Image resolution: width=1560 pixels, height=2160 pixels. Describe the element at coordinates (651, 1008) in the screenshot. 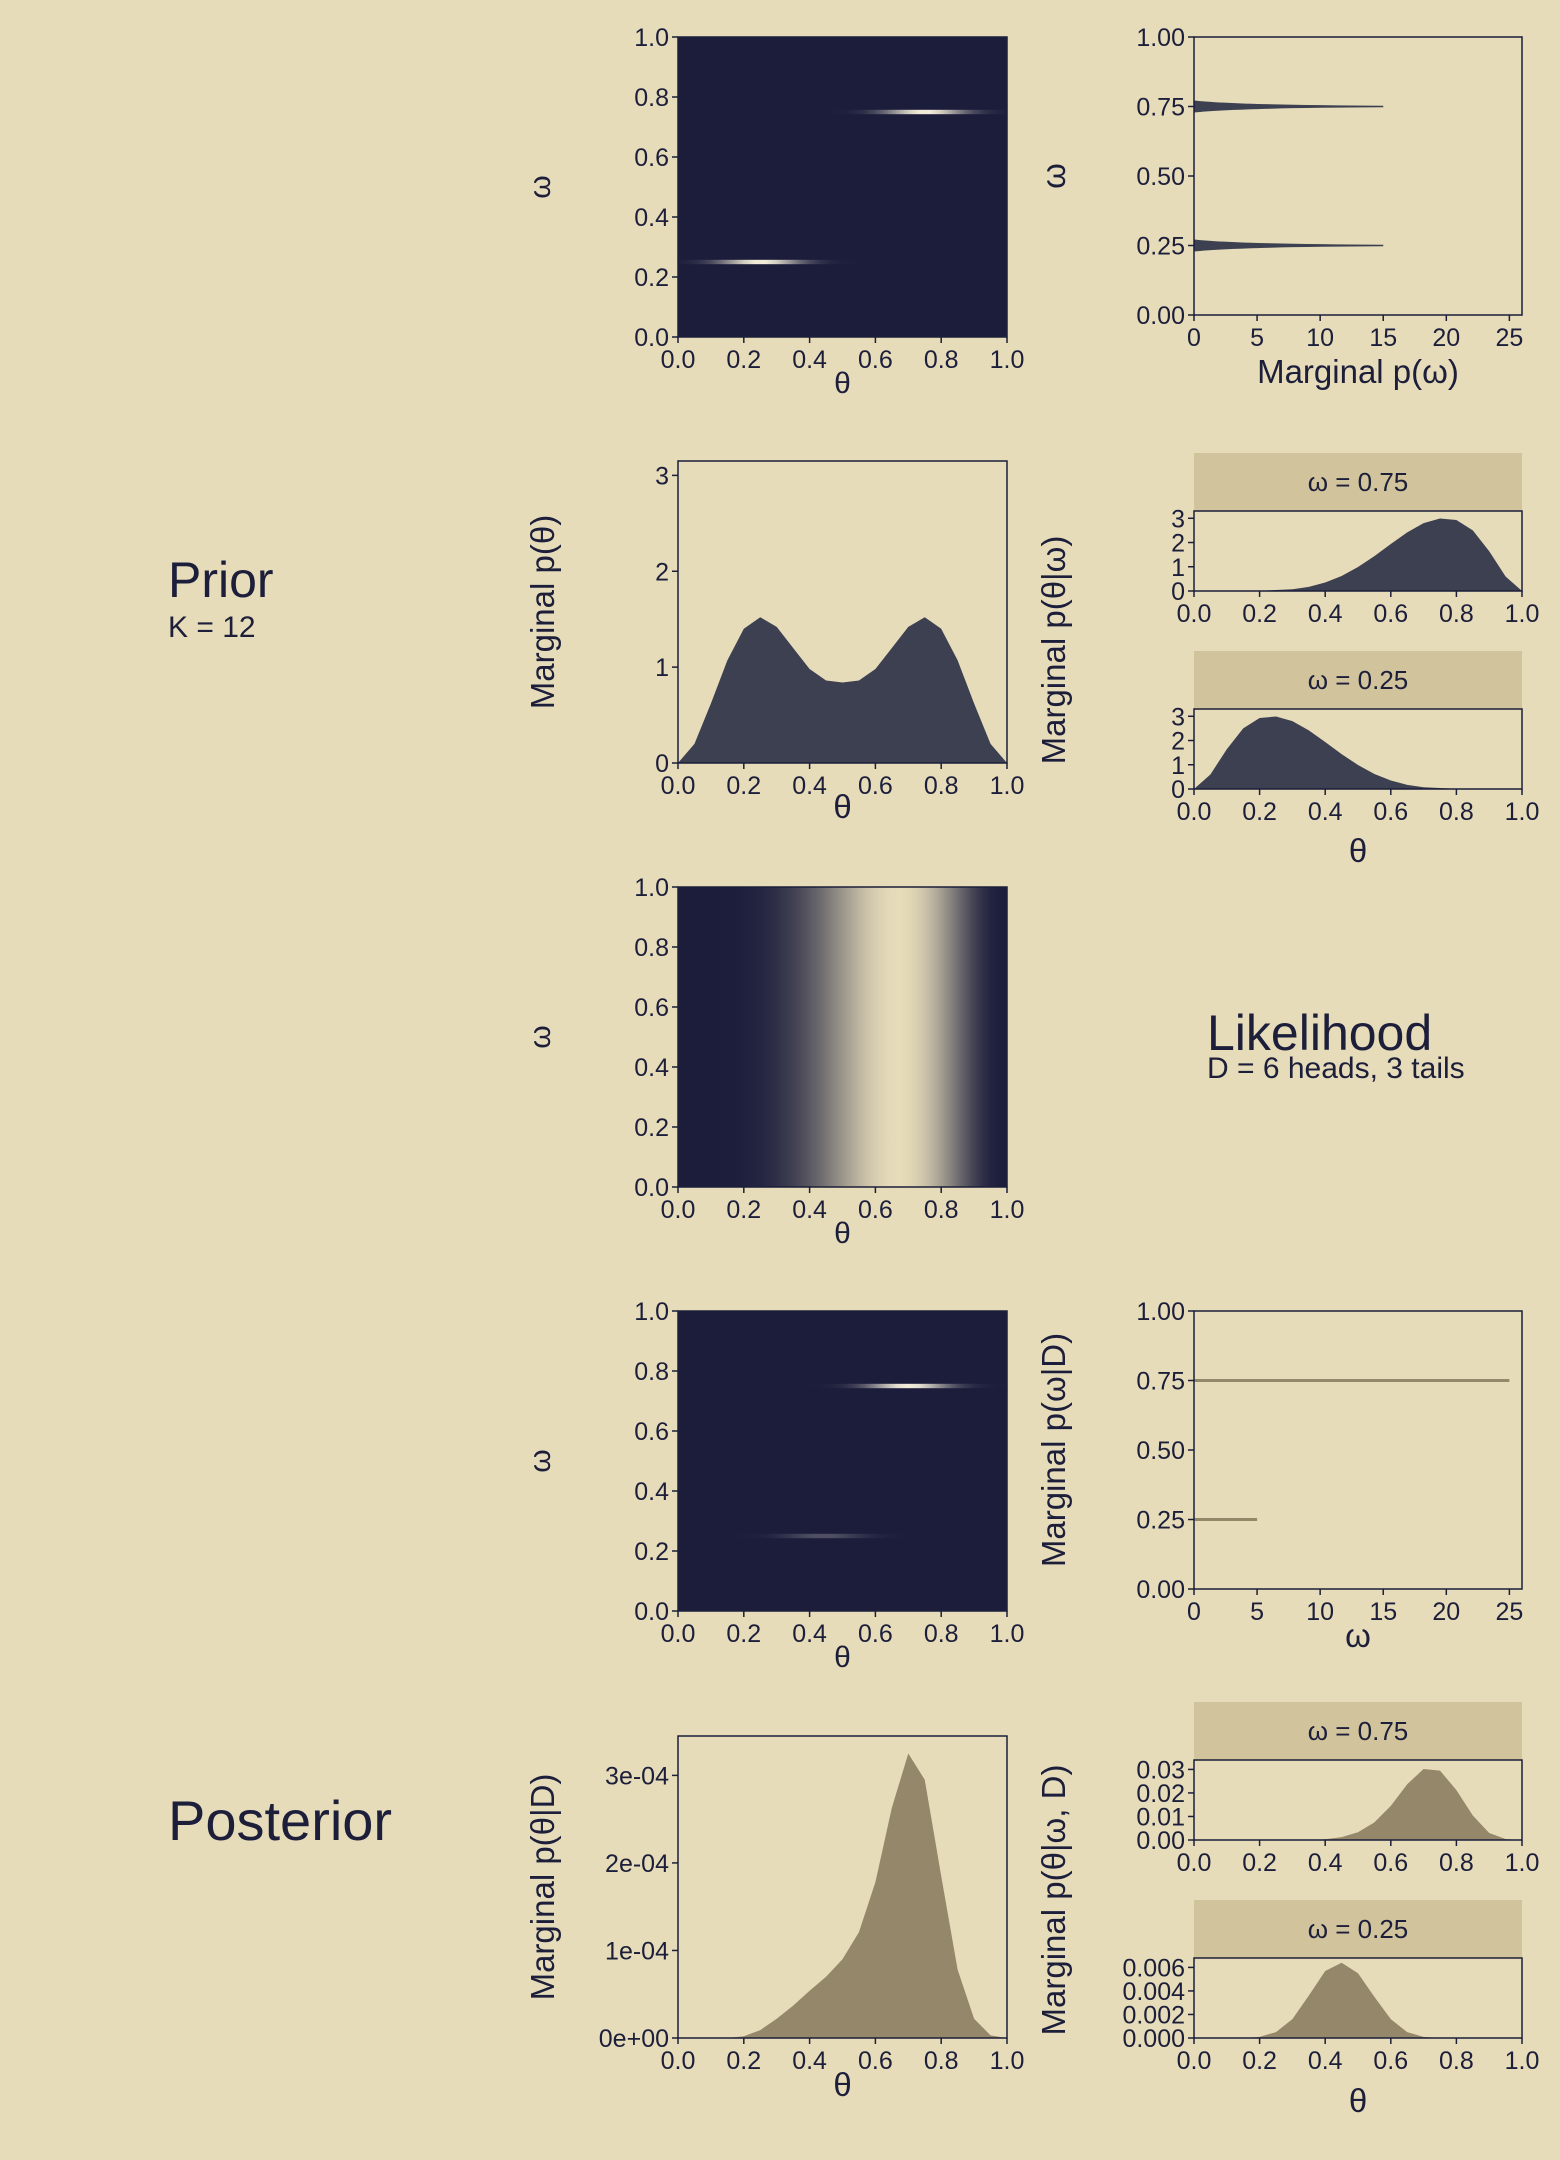

I see `likelihood-joint-y-tick-label: 0.6` at that location.